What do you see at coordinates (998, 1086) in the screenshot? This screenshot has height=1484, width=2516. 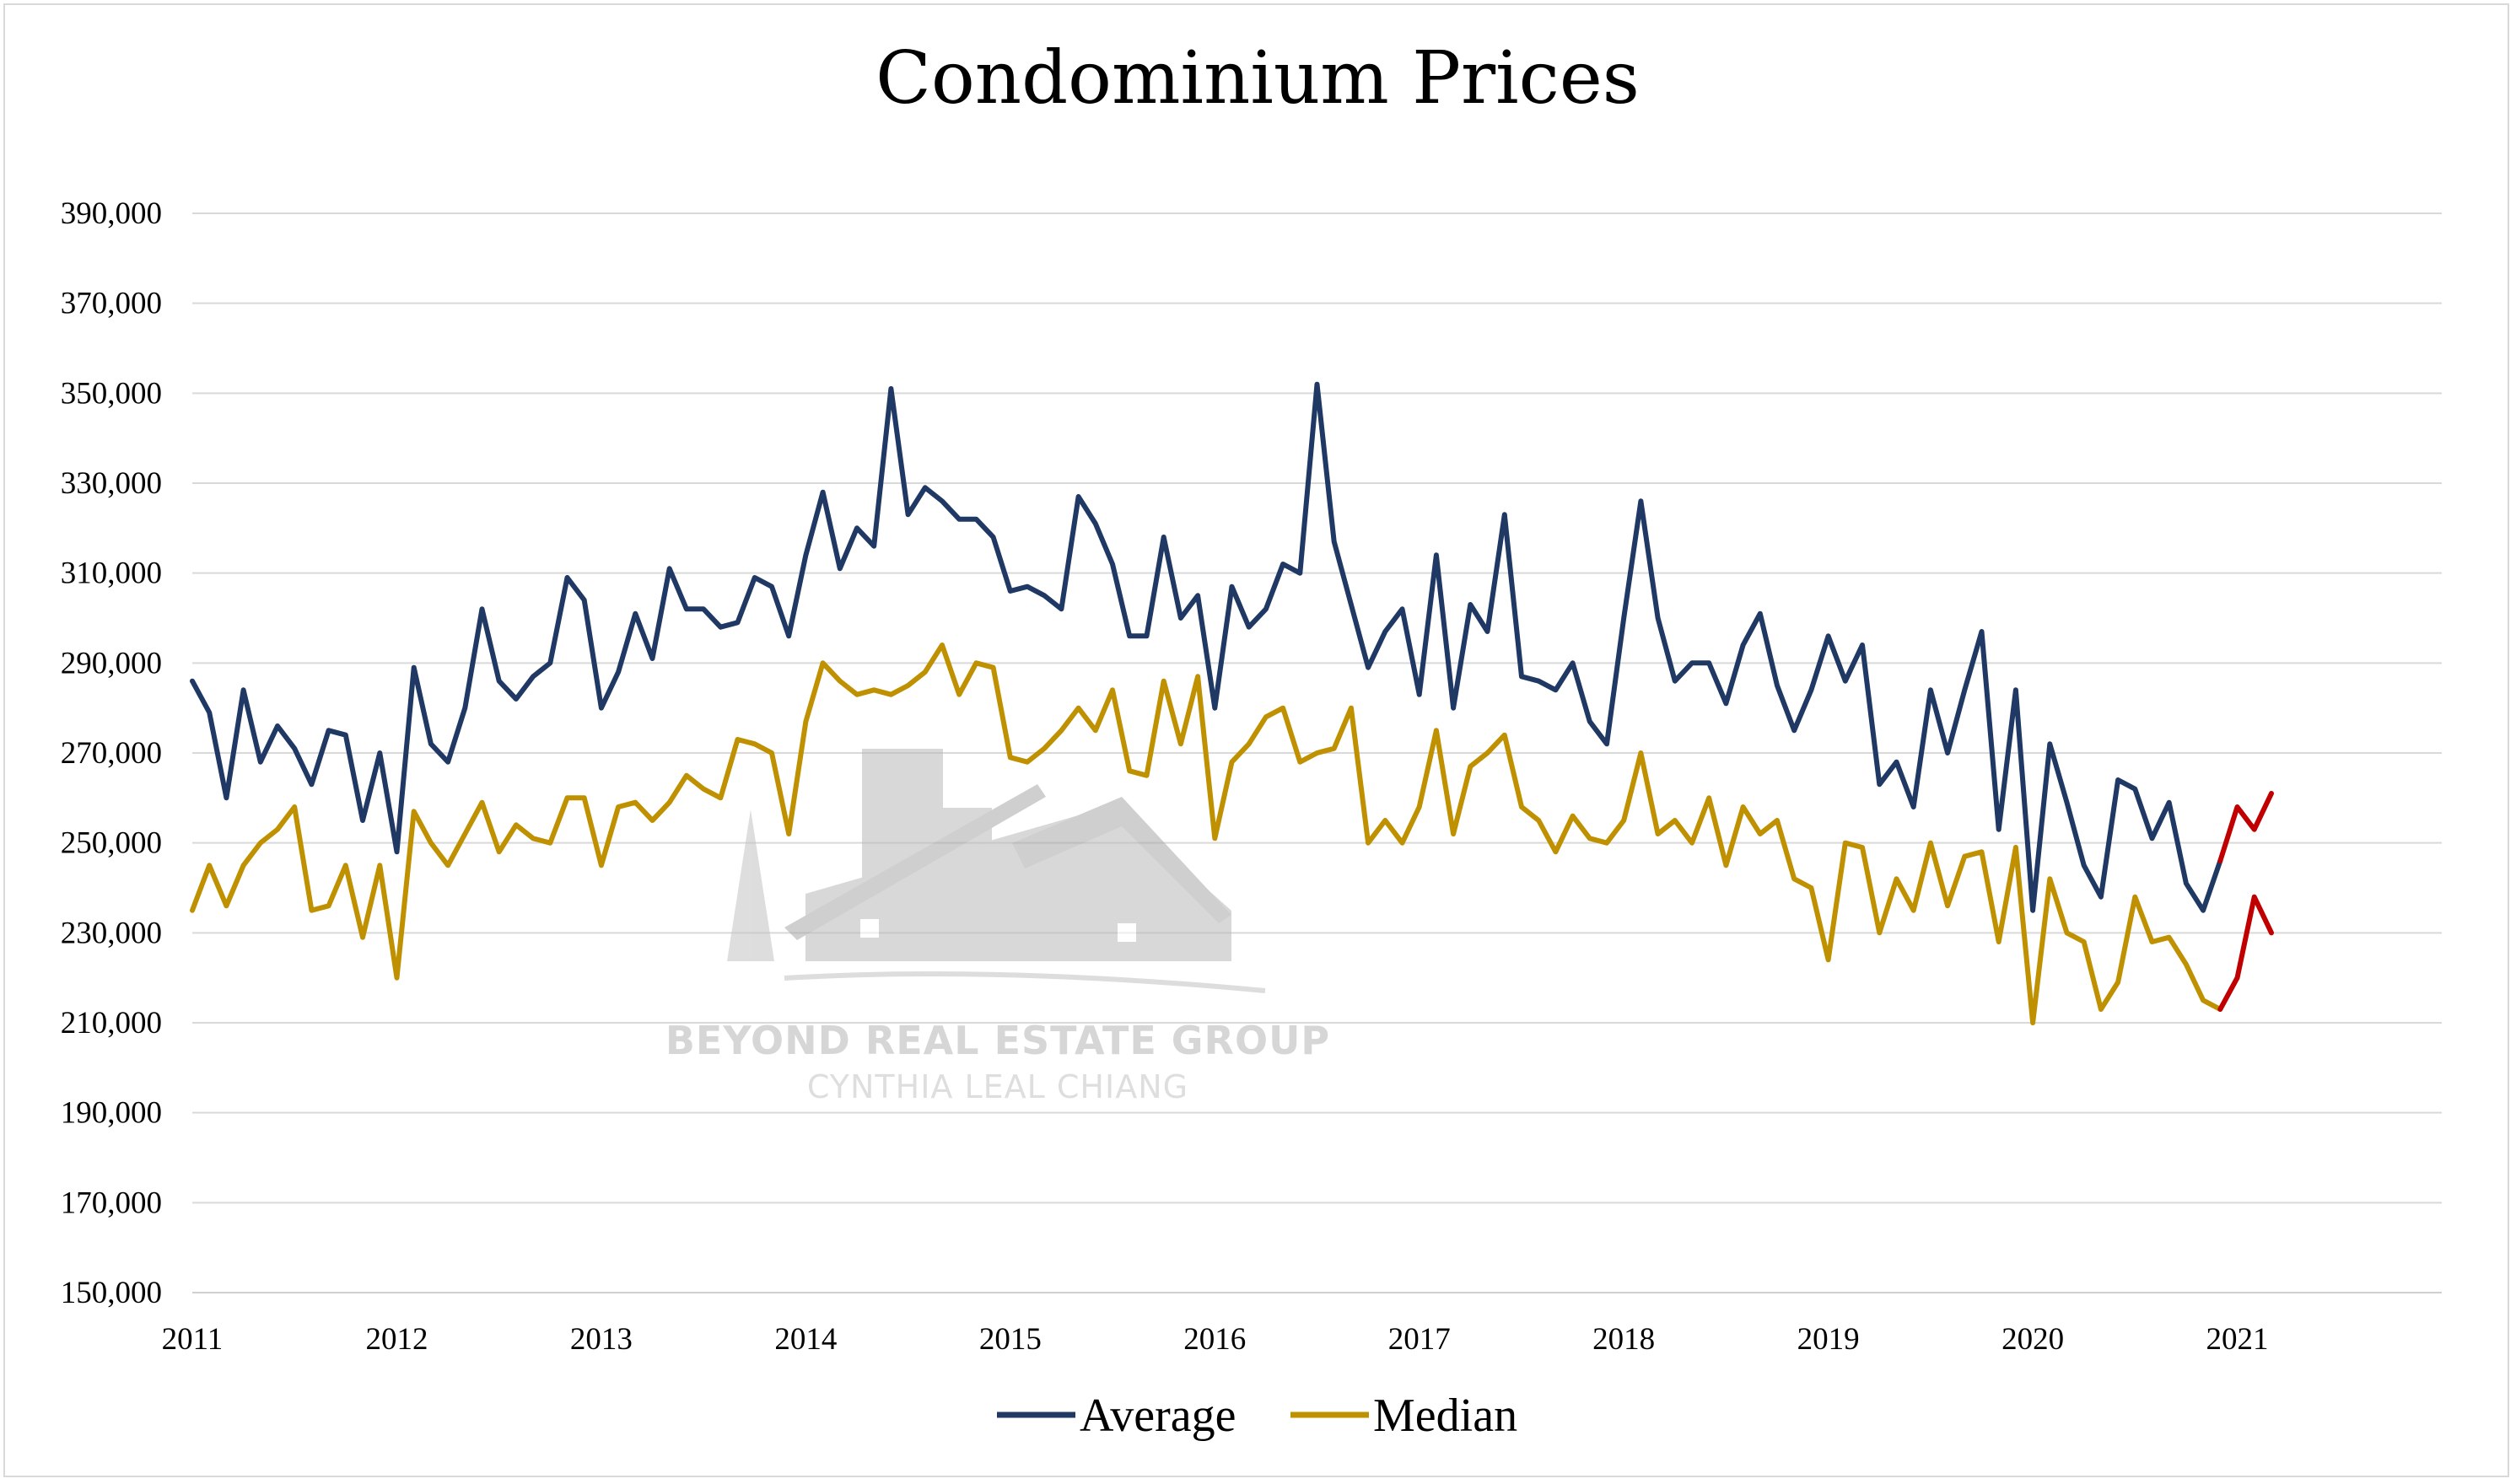 I see `watermark-subtitle: CYNTHIA LEAL CHIANG` at bounding box center [998, 1086].